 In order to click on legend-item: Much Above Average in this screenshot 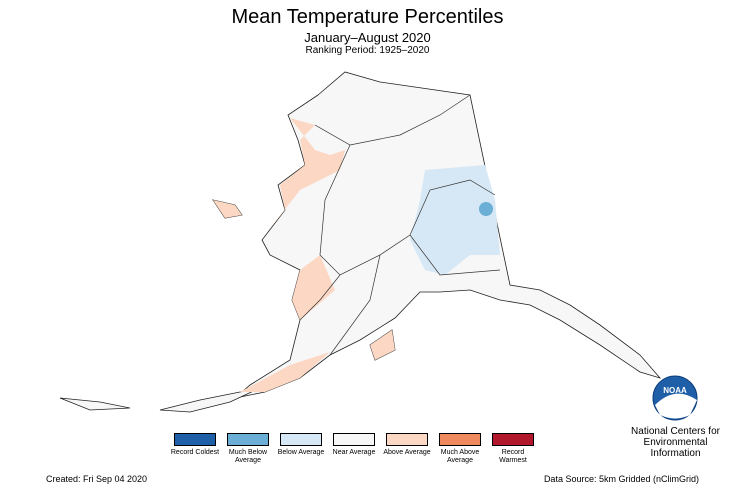, I will do `click(460, 449)`.